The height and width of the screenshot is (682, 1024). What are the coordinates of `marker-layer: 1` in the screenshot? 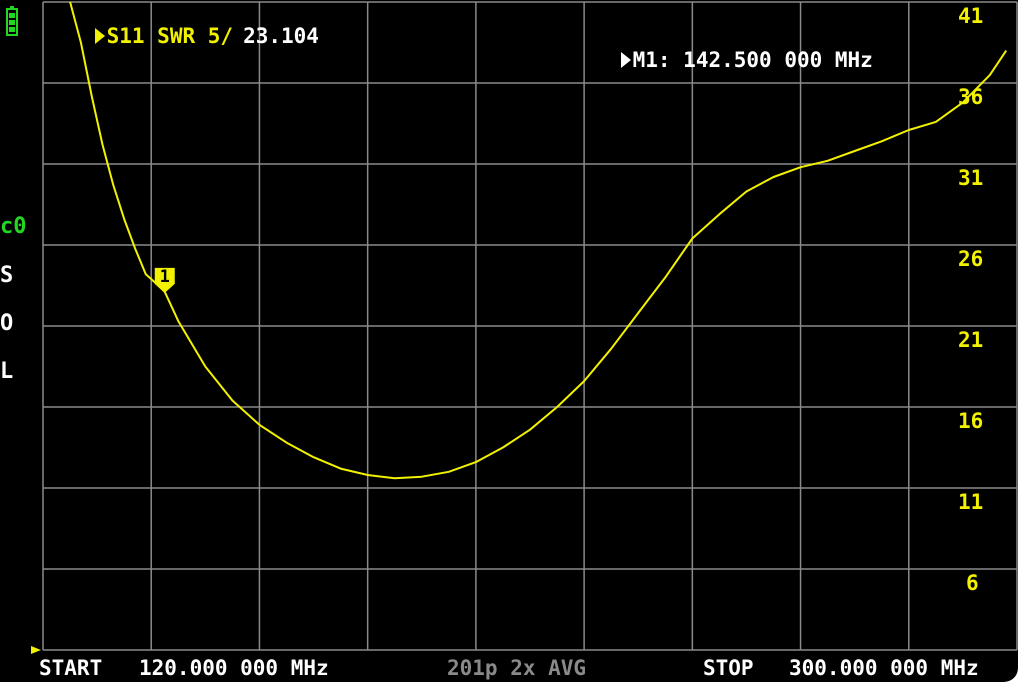 It's located at (164, 280).